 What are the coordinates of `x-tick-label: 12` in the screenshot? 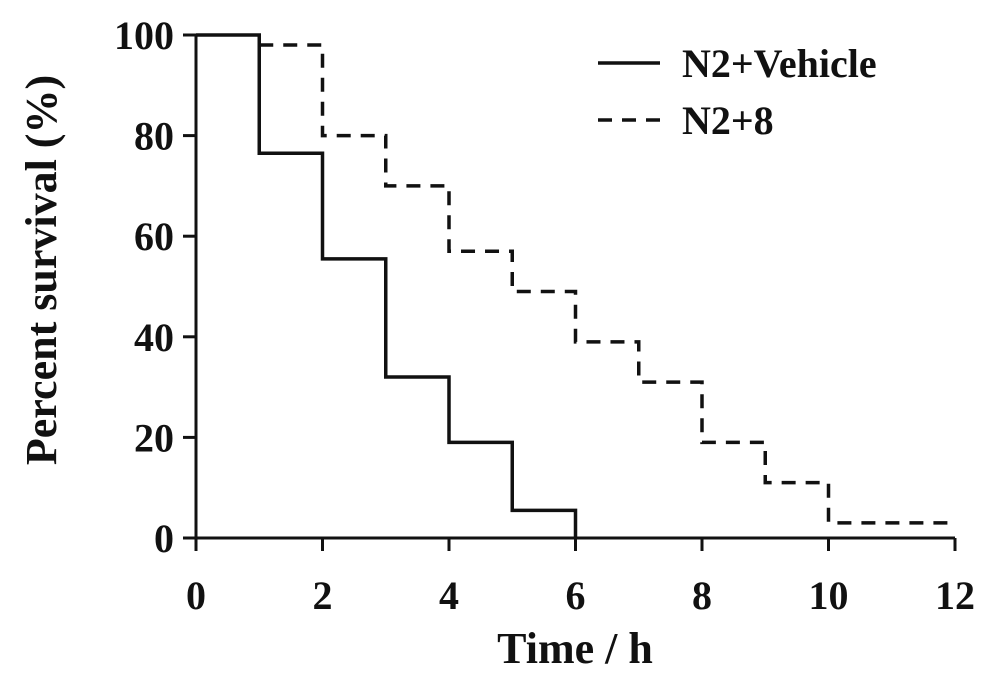 It's located at (955, 595).